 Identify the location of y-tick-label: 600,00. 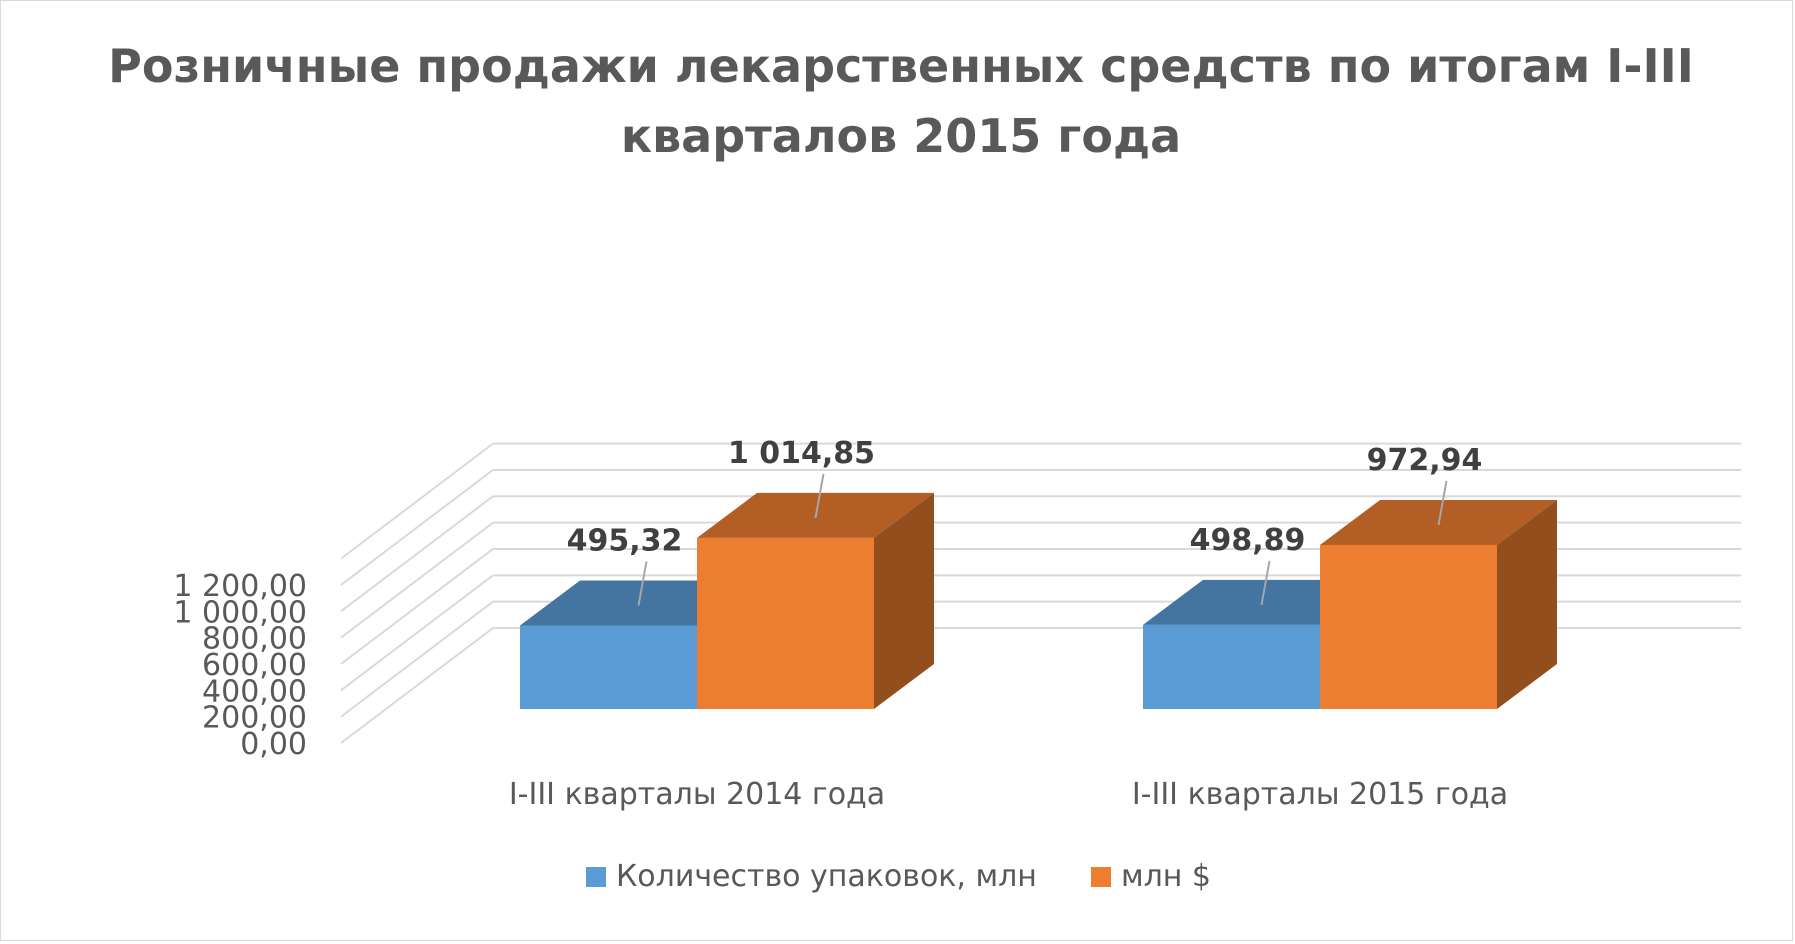
(254, 665).